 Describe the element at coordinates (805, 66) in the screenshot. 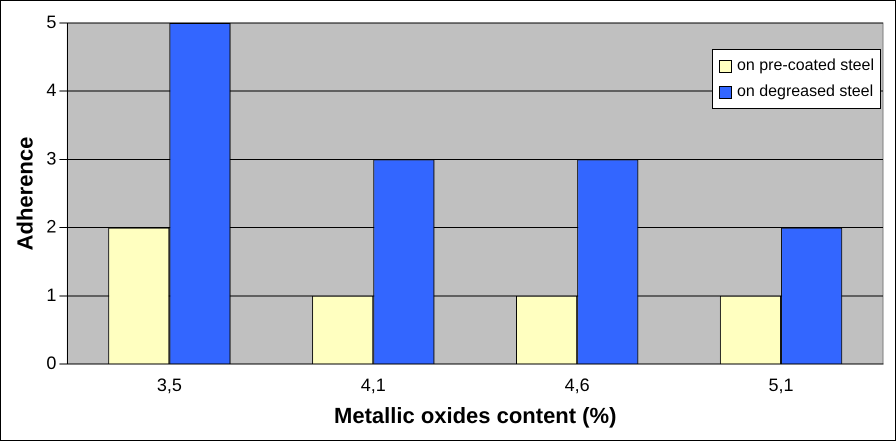

I see `legend-label: on pre-coated steel` at that location.